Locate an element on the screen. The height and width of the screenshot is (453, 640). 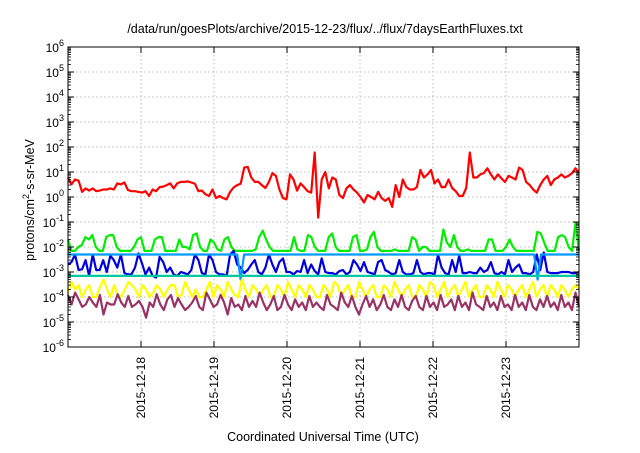
y-tick-exponent: -2 is located at coordinates (60, 243).